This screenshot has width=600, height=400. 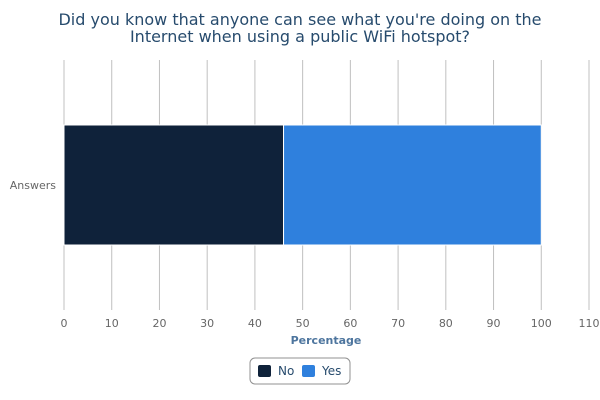 What do you see at coordinates (494, 323) in the screenshot?
I see `x-tick-label: 90` at bounding box center [494, 323].